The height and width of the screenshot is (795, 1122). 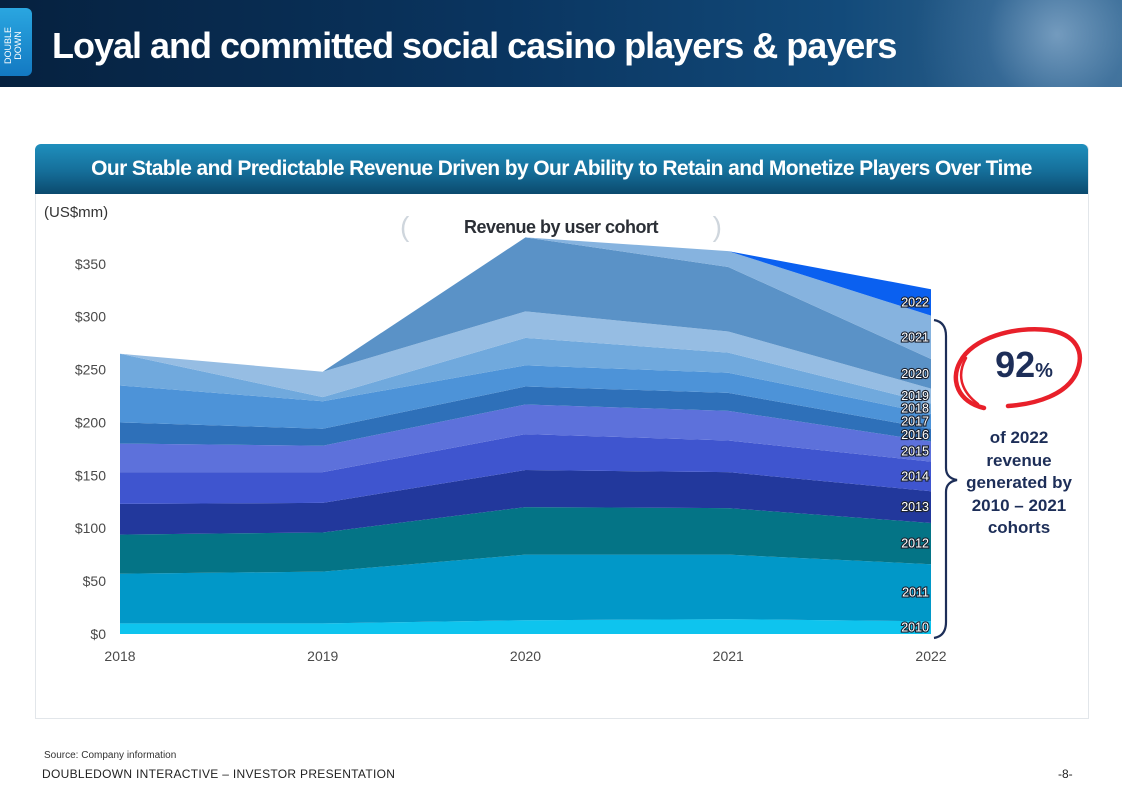 I want to click on y-tick-label: $50, so click(x=95, y=581).